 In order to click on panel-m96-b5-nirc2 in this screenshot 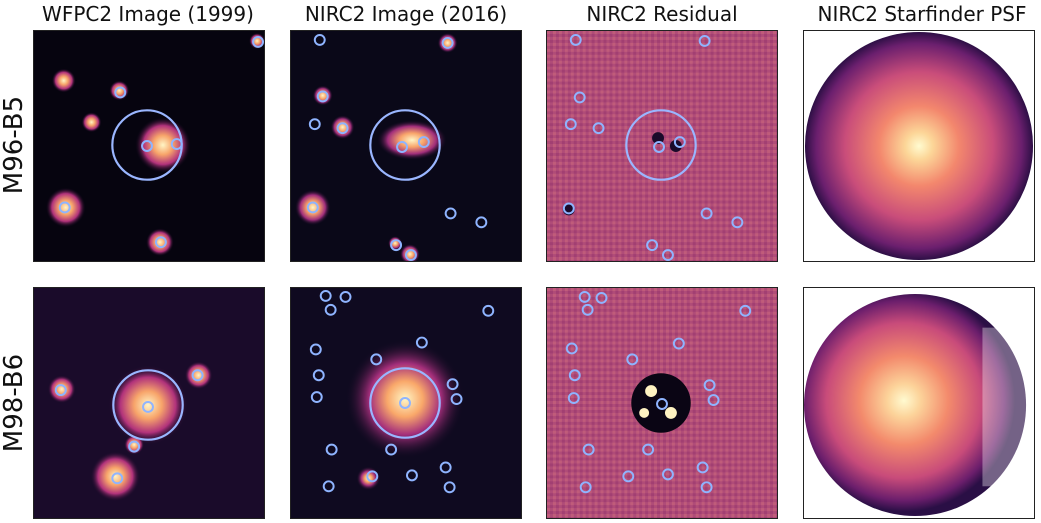, I will do `click(406, 146)`.